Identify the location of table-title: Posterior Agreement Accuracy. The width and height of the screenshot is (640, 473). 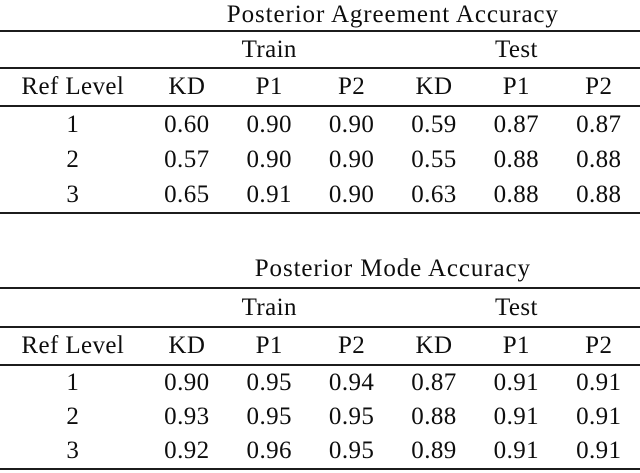
(392, 16).